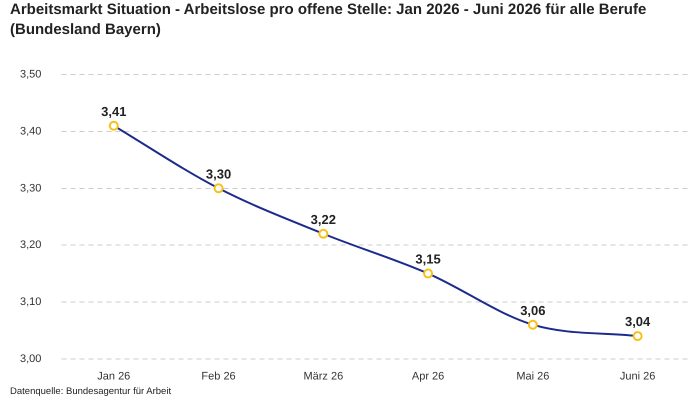 The width and height of the screenshot is (700, 400). I want to click on x-tick-label: Apr 26, so click(428, 376).